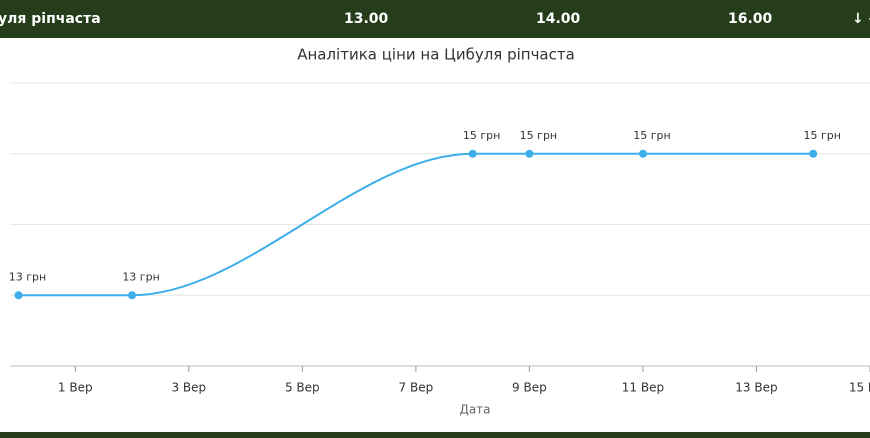 This screenshot has height=438, width=870. Describe the element at coordinates (302, 388) in the screenshot. I see `x-tick-label: 5 Вер` at that location.